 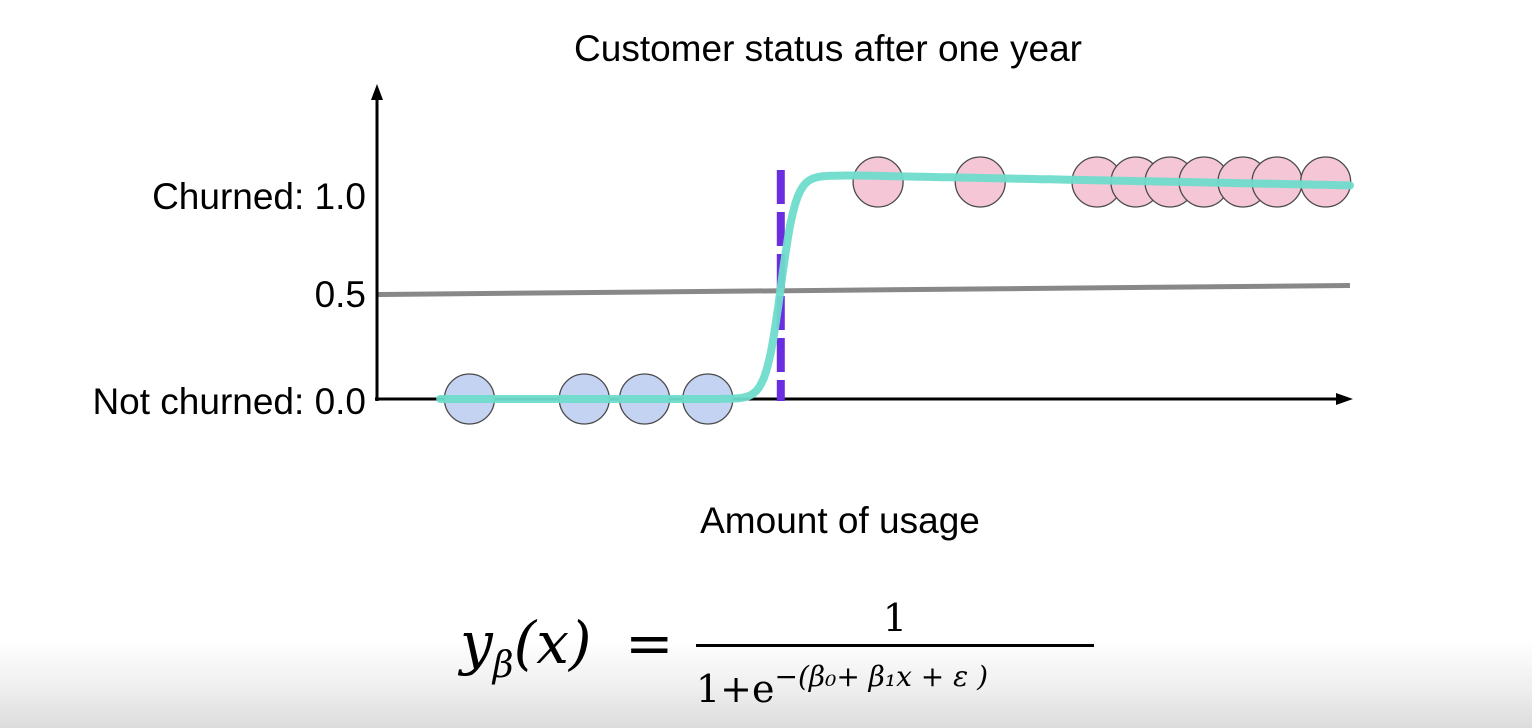 What do you see at coordinates (476, 643) in the screenshot?
I see `formula-y: y` at bounding box center [476, 643].